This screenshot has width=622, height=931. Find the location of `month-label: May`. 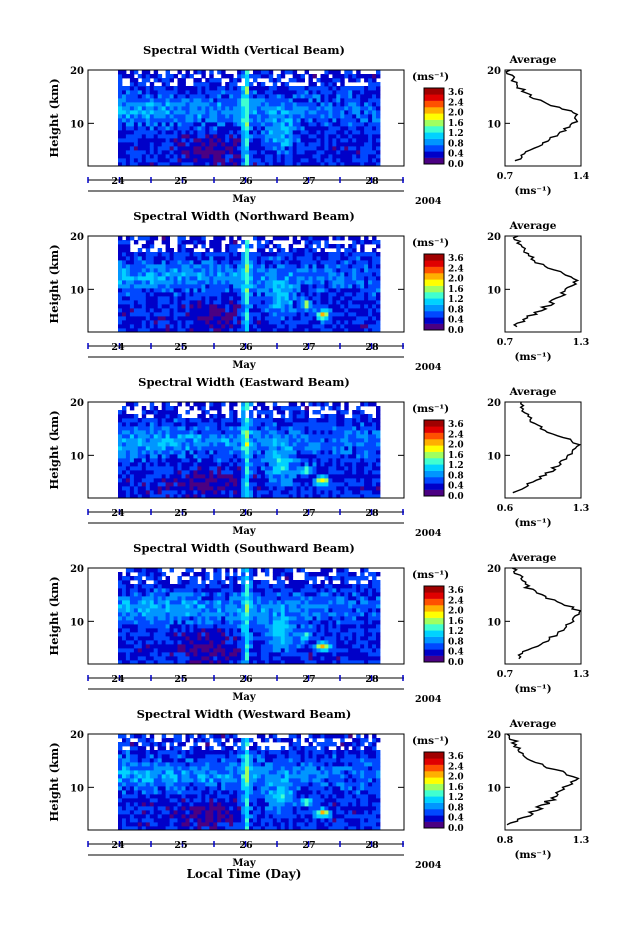

month-label: May is located at coordinates (244, 199).